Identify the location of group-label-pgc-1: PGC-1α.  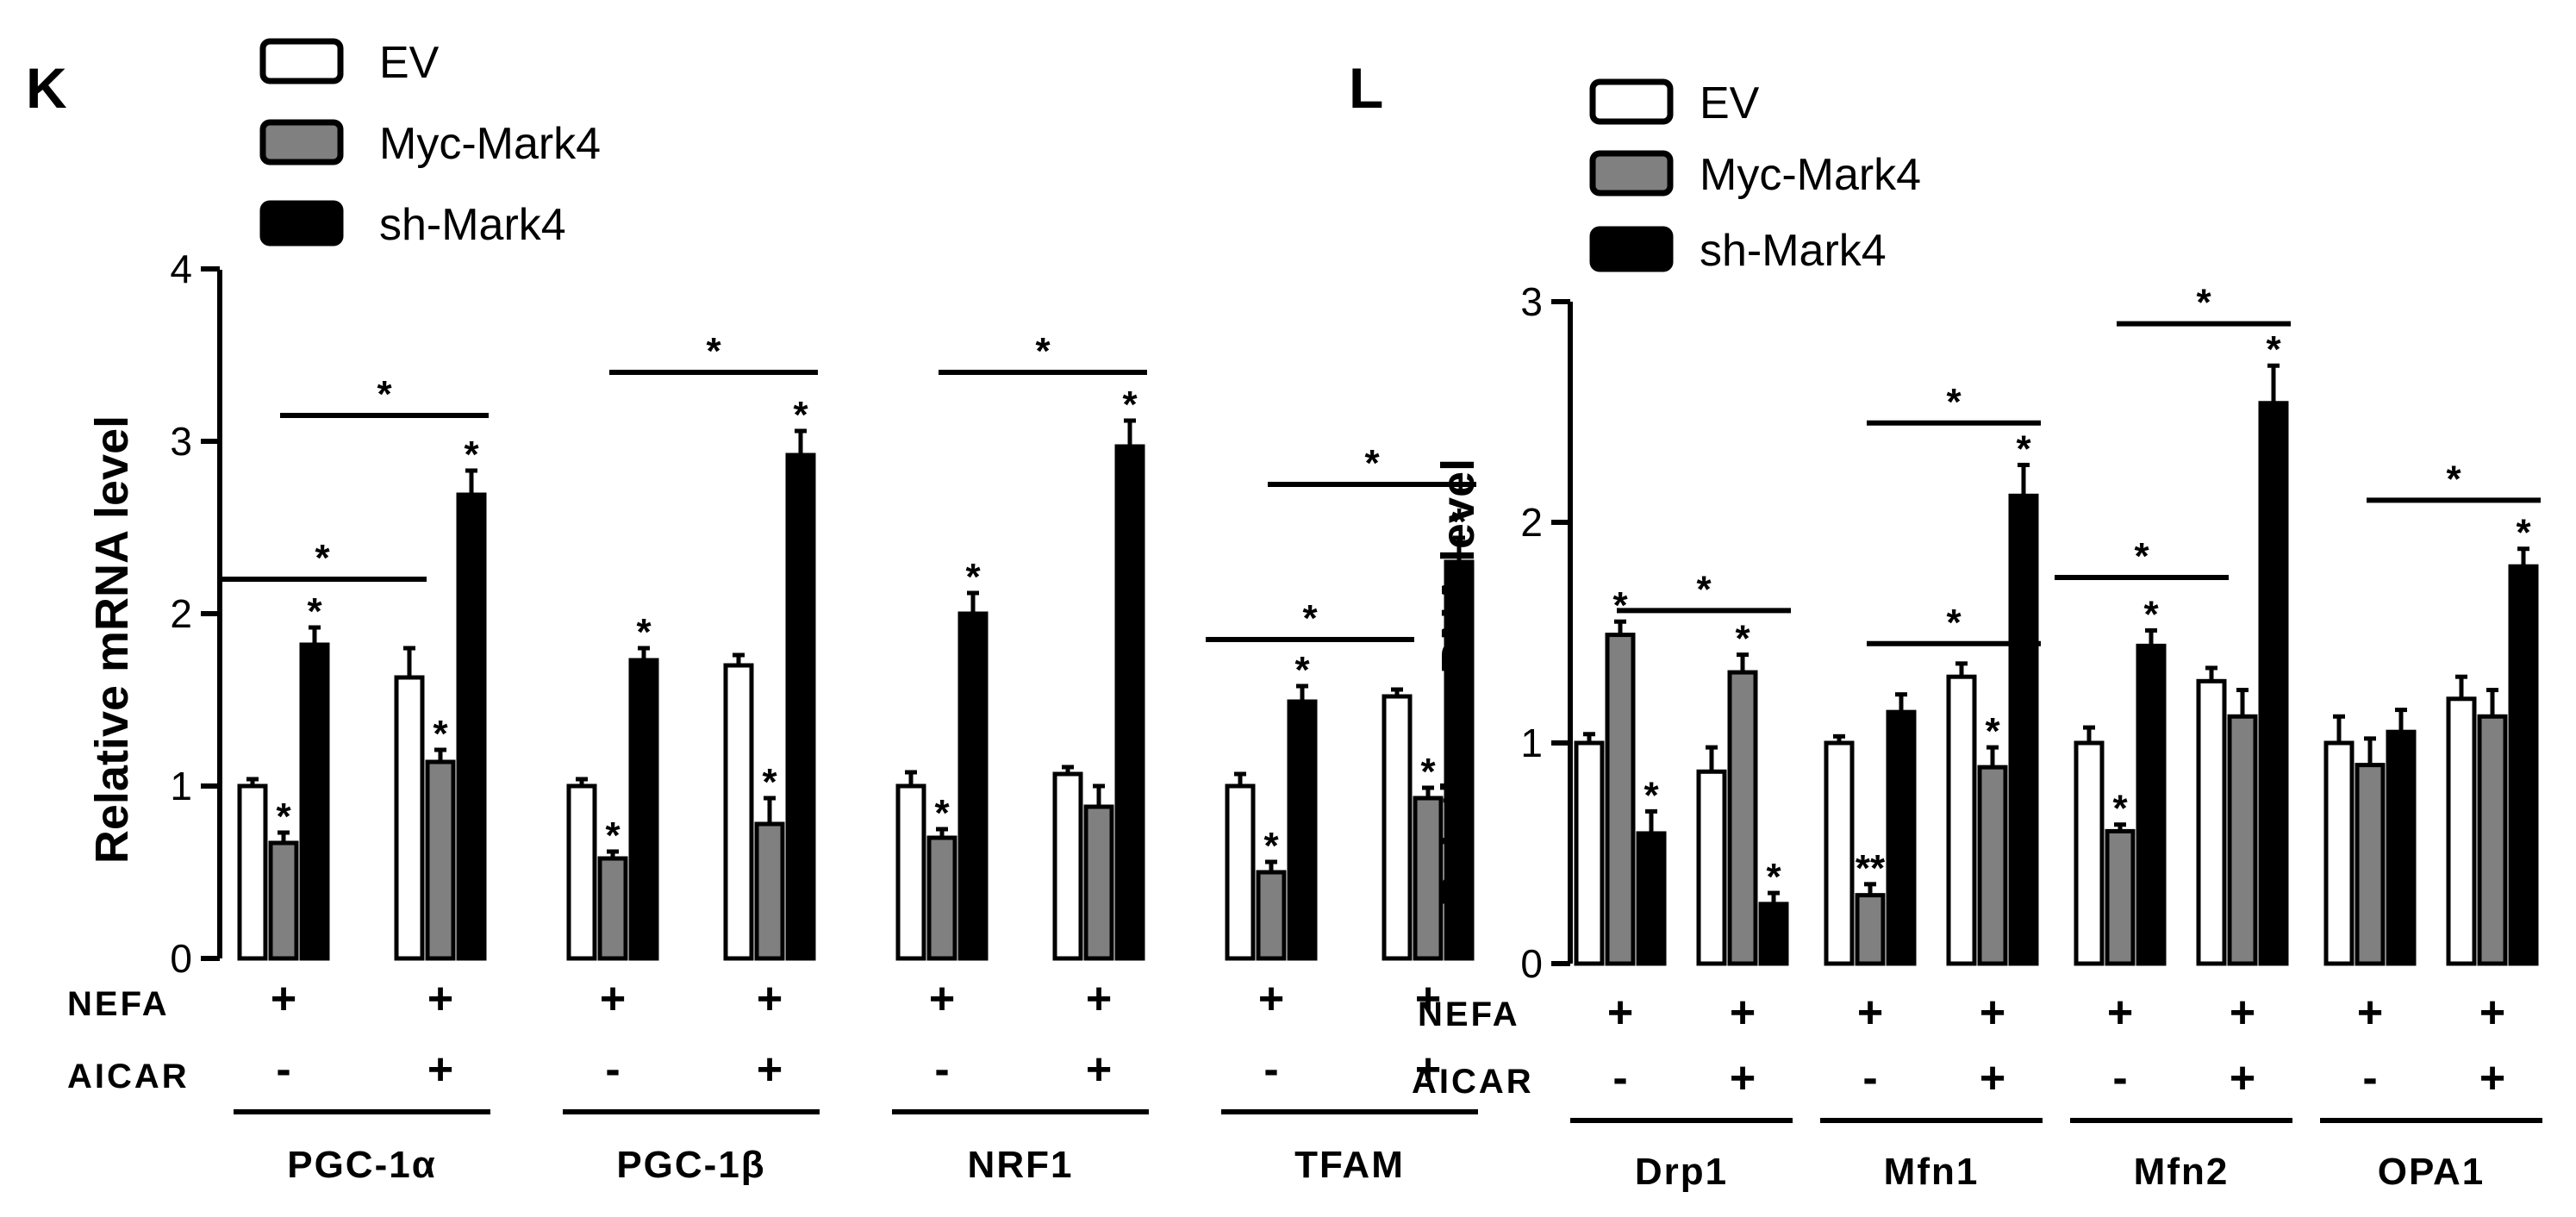
(362, 1165).